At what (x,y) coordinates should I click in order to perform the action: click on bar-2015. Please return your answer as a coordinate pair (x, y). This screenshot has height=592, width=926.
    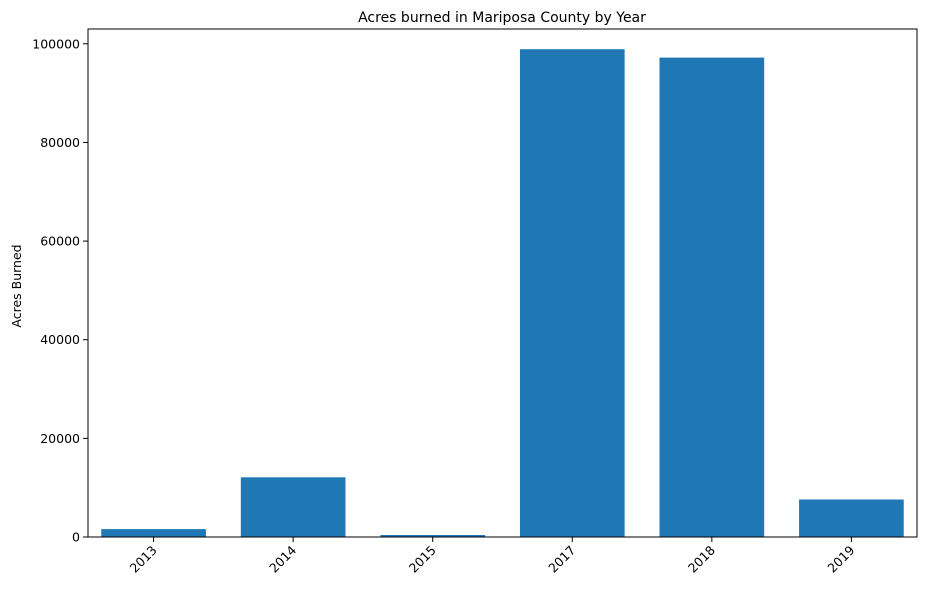
    Looking at the image, I should click on (433, 536).